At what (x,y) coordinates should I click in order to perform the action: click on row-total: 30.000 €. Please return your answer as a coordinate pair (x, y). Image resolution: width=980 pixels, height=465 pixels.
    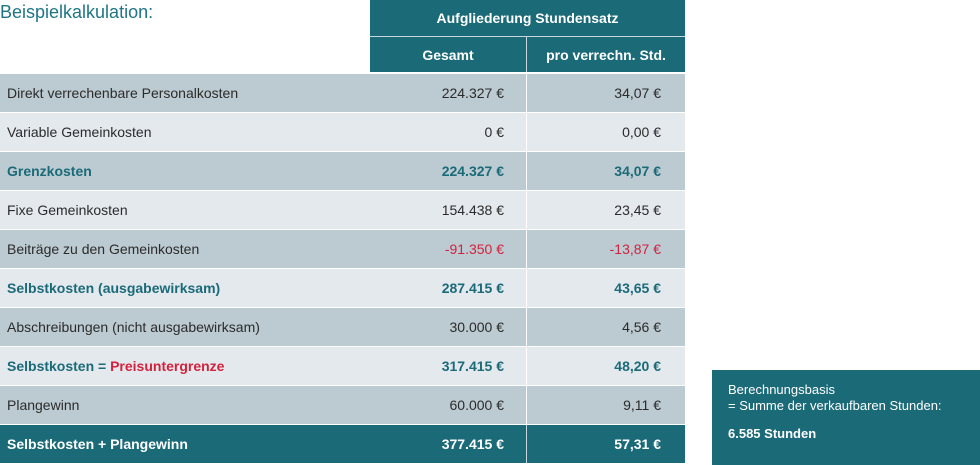
    Looking at the image, I should click on (477, 327).